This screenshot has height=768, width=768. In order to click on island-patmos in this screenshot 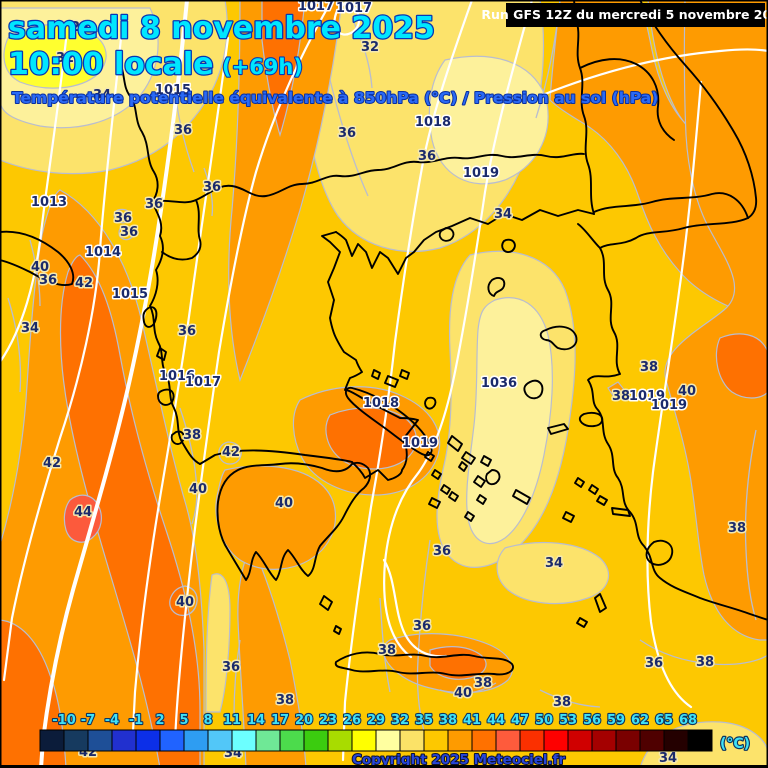, I will do `click(579, 482)`.